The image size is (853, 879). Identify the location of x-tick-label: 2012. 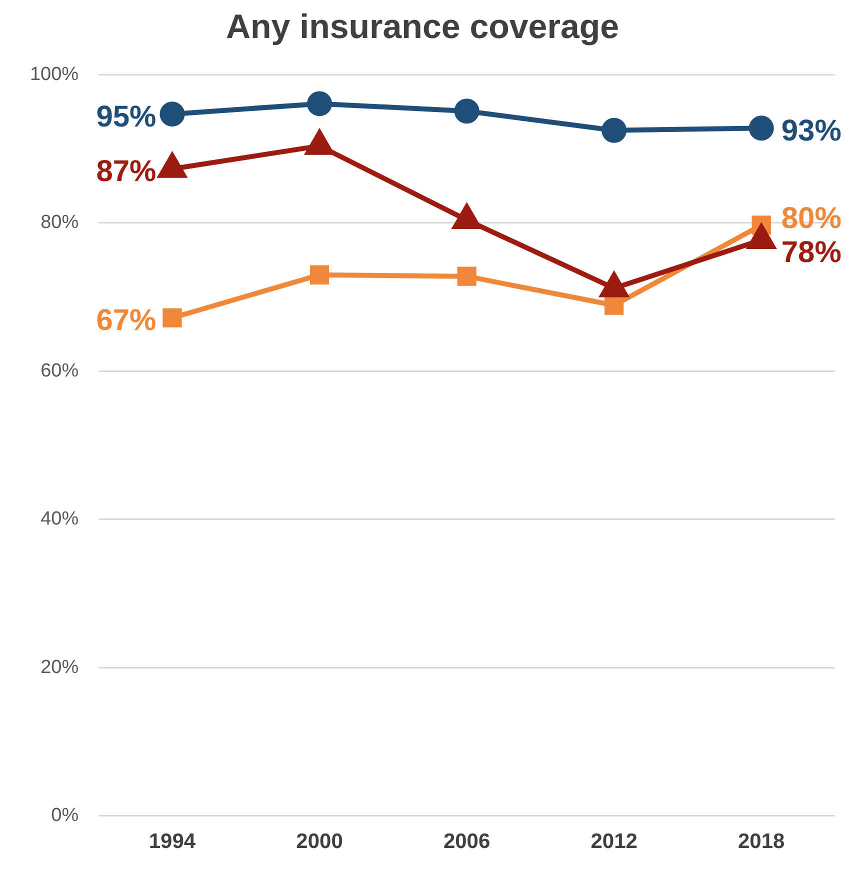
(614, 842).